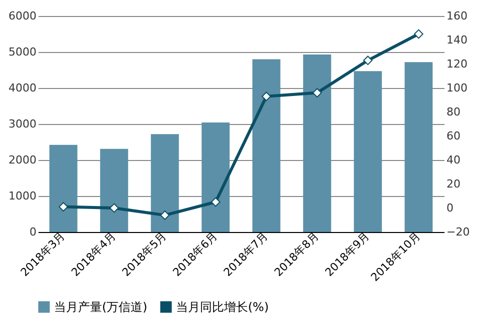  I want to click on legend-label: 当月同比增长(%), so click(222, 307).